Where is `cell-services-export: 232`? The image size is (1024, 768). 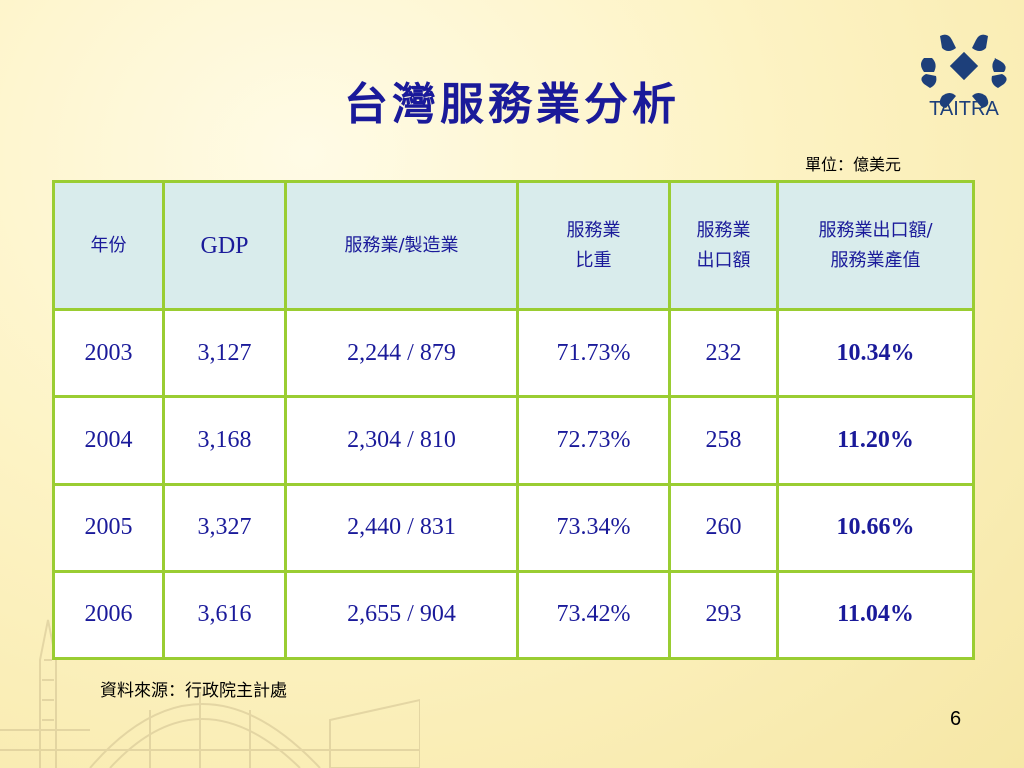
cell-services-export: 232 is located at coordinates (723, 353).